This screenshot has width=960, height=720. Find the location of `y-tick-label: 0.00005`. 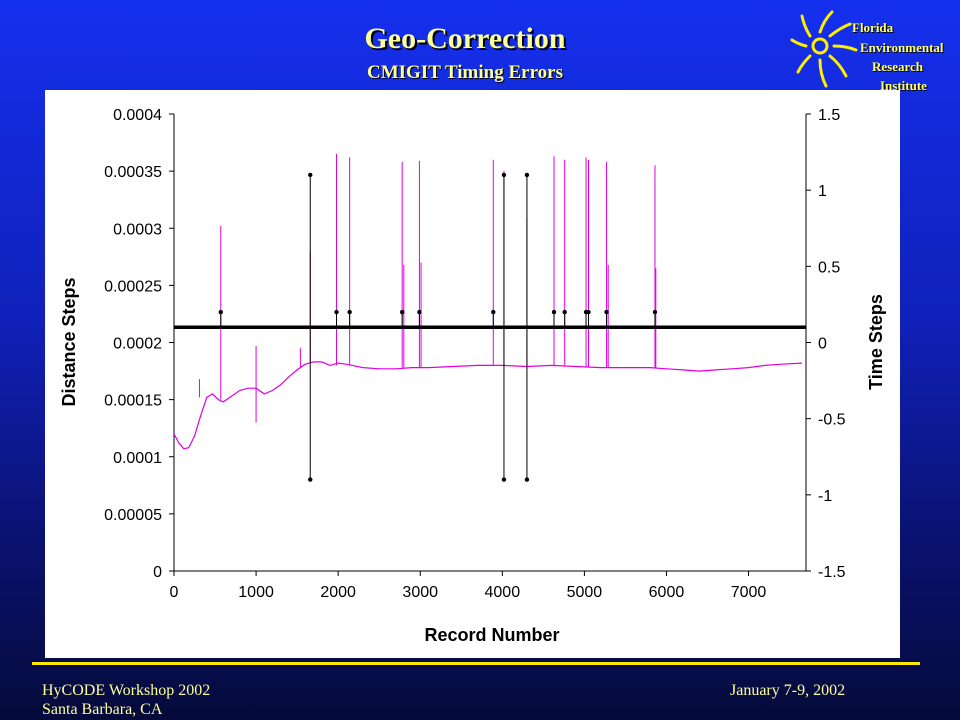

y-tick-label: 0.00005 is located at coordinates (133, 515).